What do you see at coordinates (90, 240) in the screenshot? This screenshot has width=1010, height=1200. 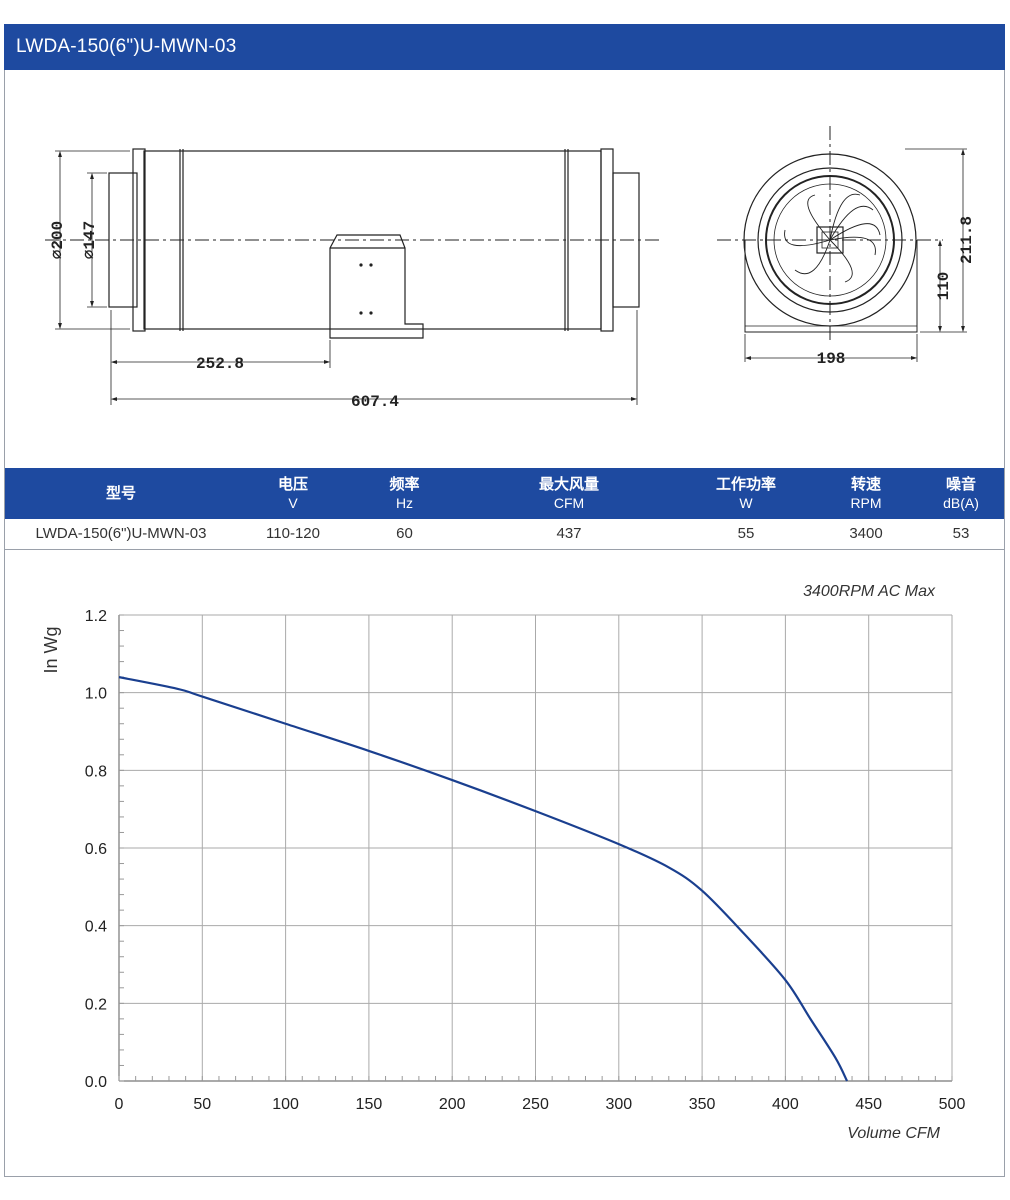 I see `dim-inner-diameter: ⌀147` at bounding box center [90, 240].